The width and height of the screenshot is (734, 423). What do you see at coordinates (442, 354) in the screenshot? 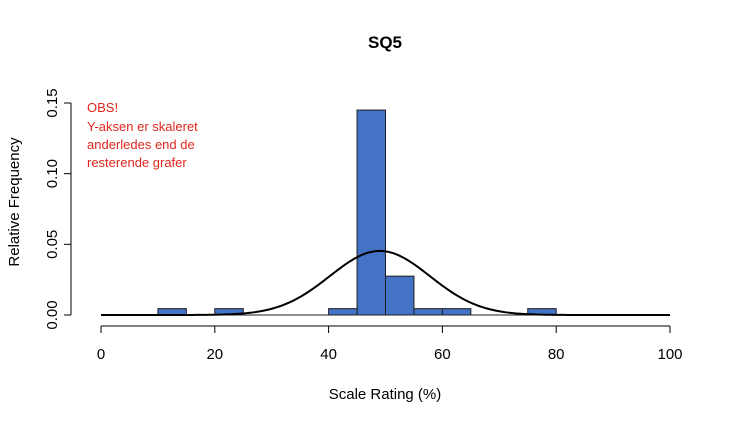
I see `x-tick-label-3: 60` at bounding box center [442, 354].